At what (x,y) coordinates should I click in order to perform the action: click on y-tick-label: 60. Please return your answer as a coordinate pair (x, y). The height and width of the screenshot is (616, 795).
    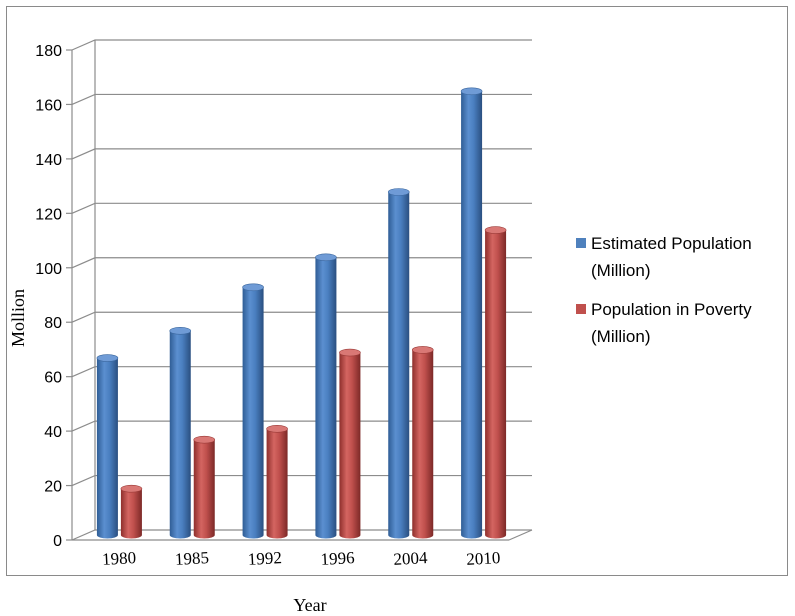
    Looking at the image, I should click on (53, 378).